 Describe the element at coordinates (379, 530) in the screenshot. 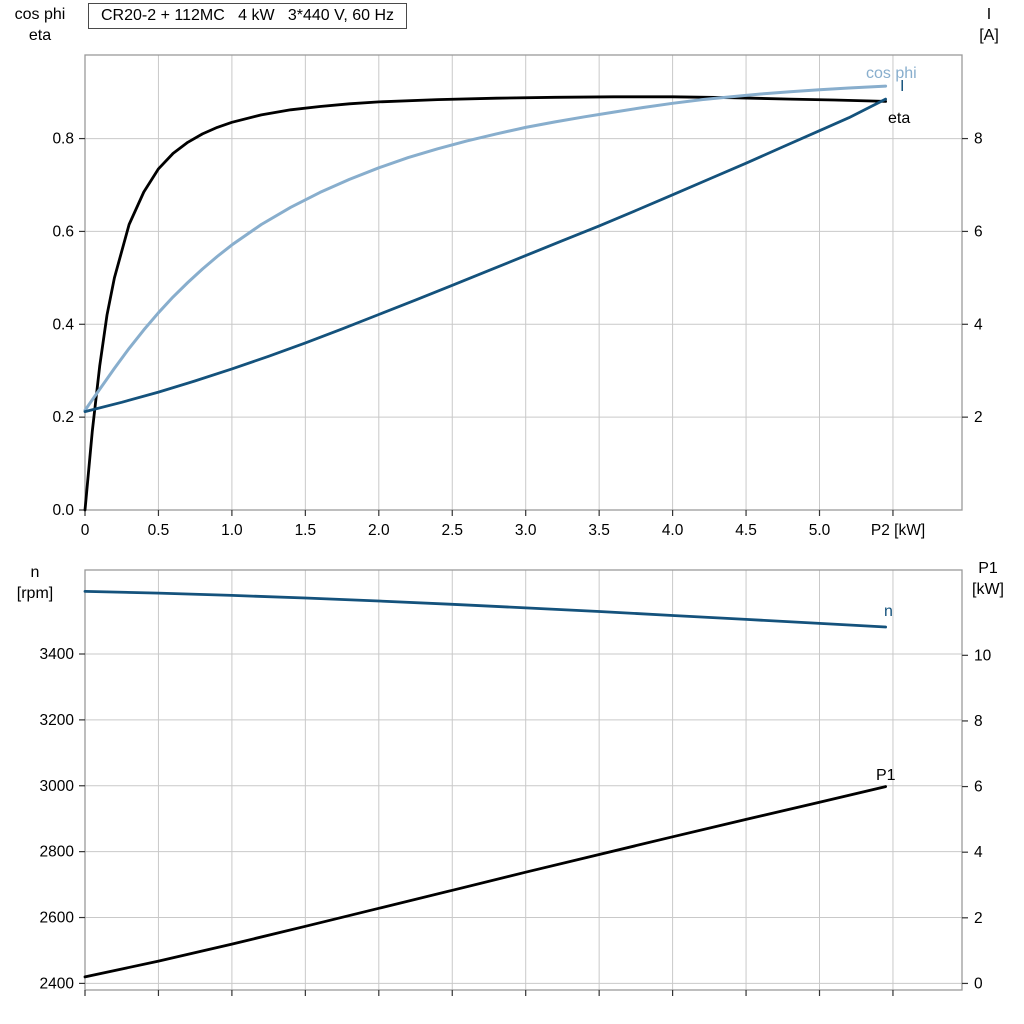

I see `x-tick-label: 2.0` at that location.